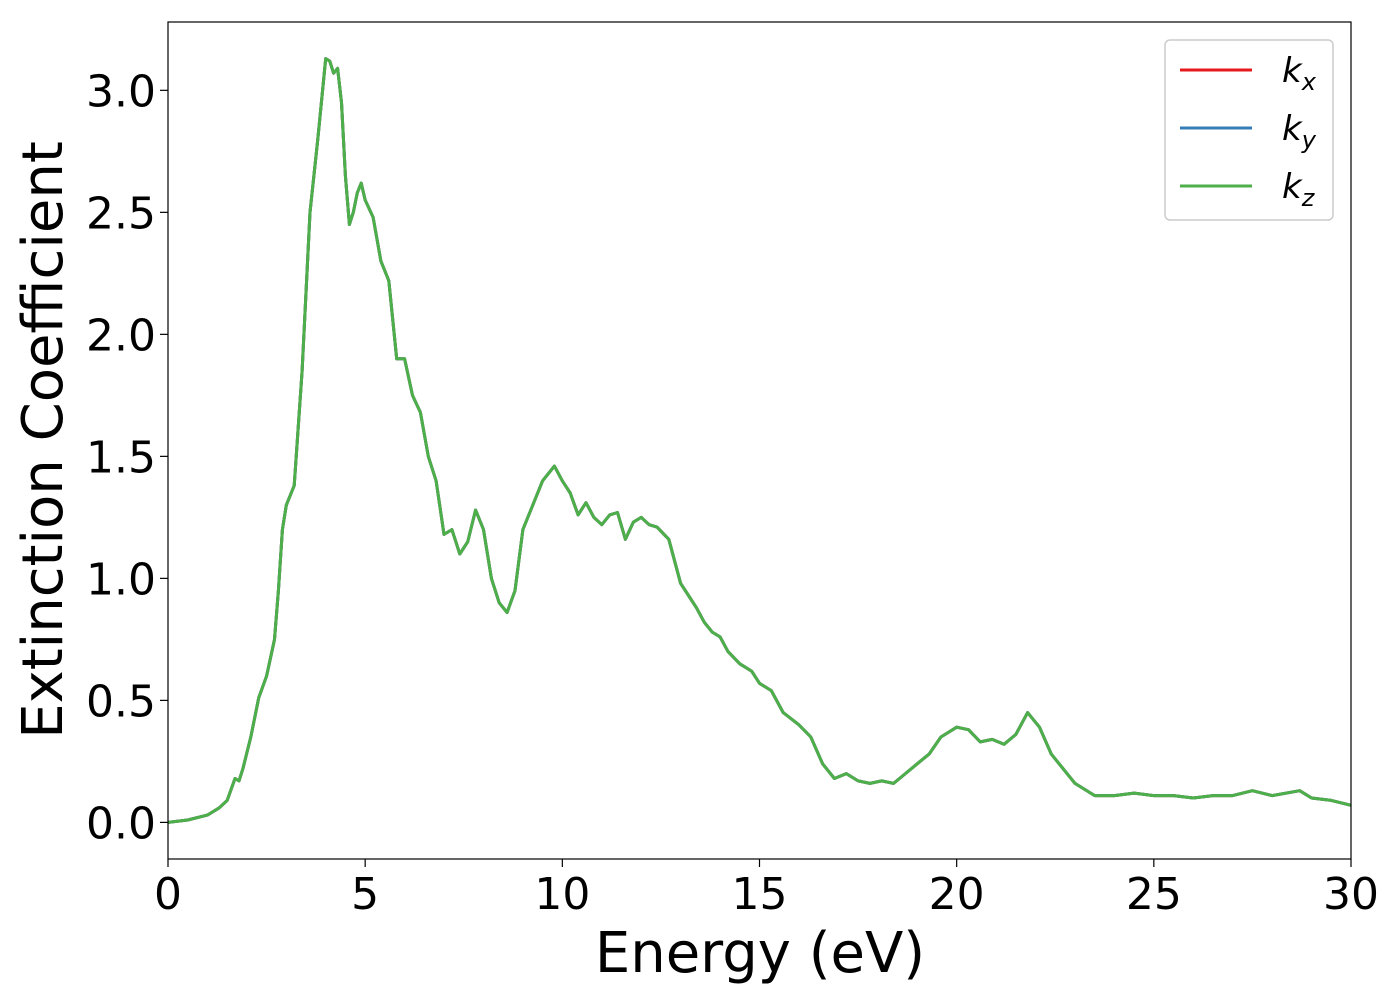 Image resolution: width=1400 pixels, height=1000 pixels. Describe the element at coordinates (1299, 73) in the screenshot. I see `legend-label-k-x: kx` at that location.